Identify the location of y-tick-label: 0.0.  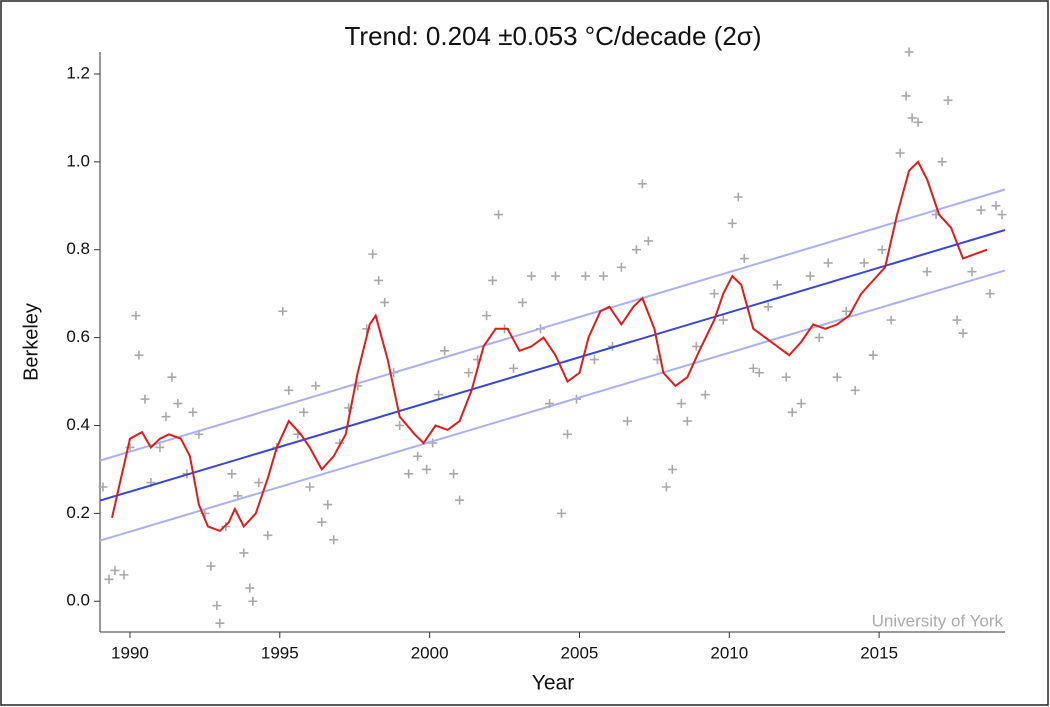
(78, 600).